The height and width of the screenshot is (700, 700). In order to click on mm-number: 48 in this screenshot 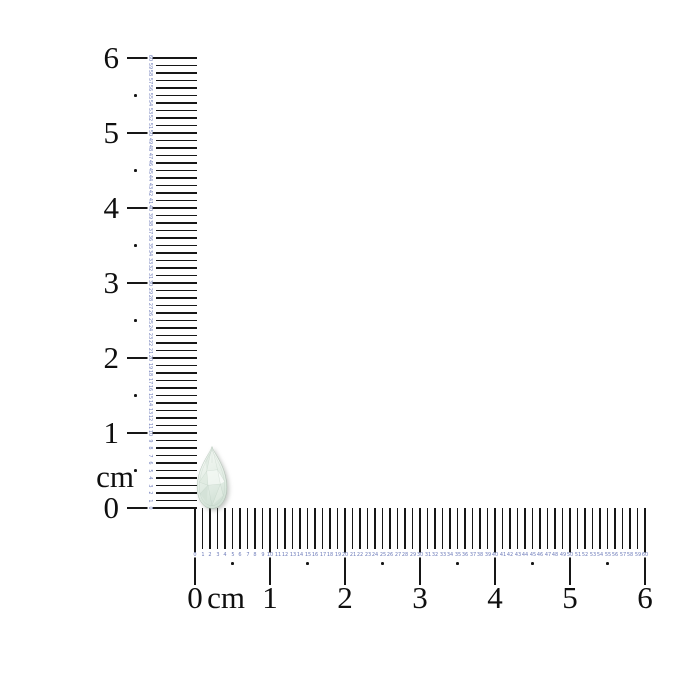, I will do `click(555, 554)`.